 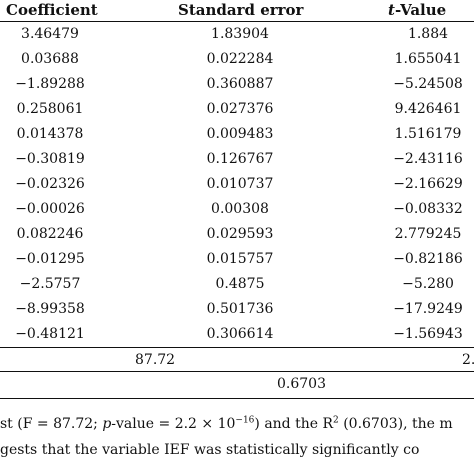 I want to click on table-row: −8.99358 0.501736 −17.9249, so click(x=237, y=309).